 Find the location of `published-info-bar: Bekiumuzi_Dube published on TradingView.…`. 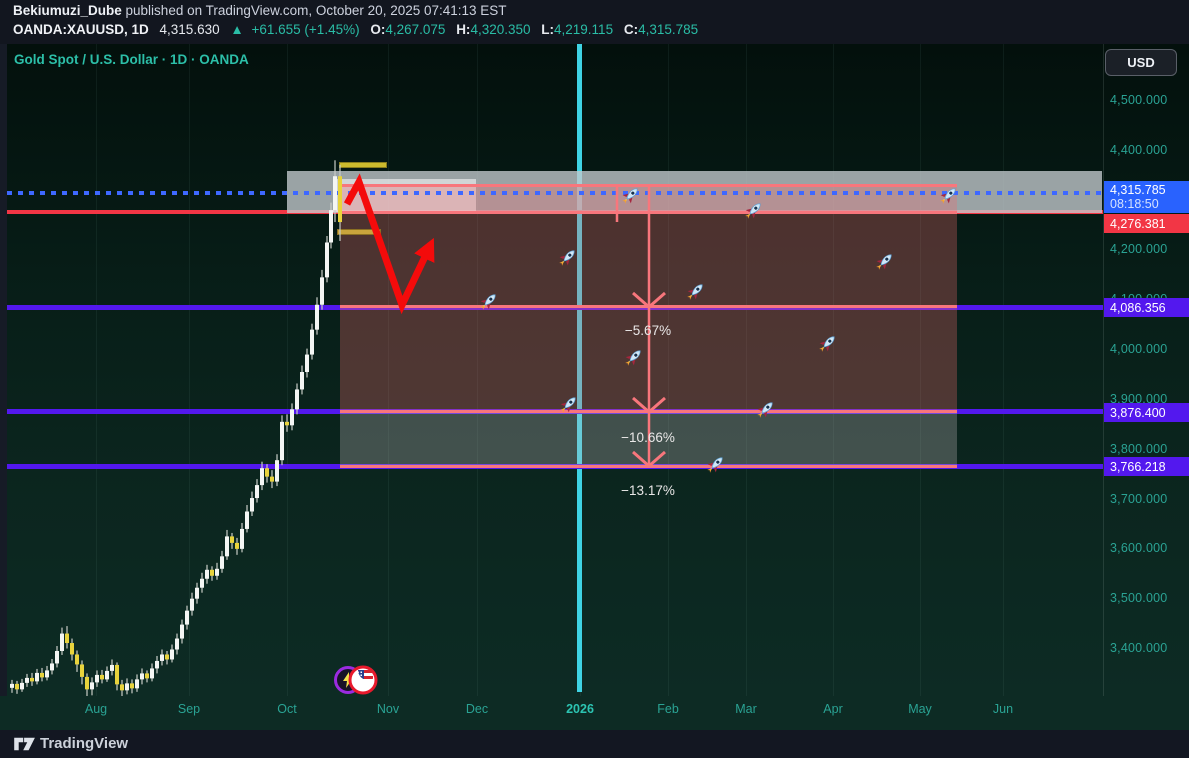

published-info-bar: Bekiumuzi_Dube published on TradingView.… is located at coordinates (594, 22).